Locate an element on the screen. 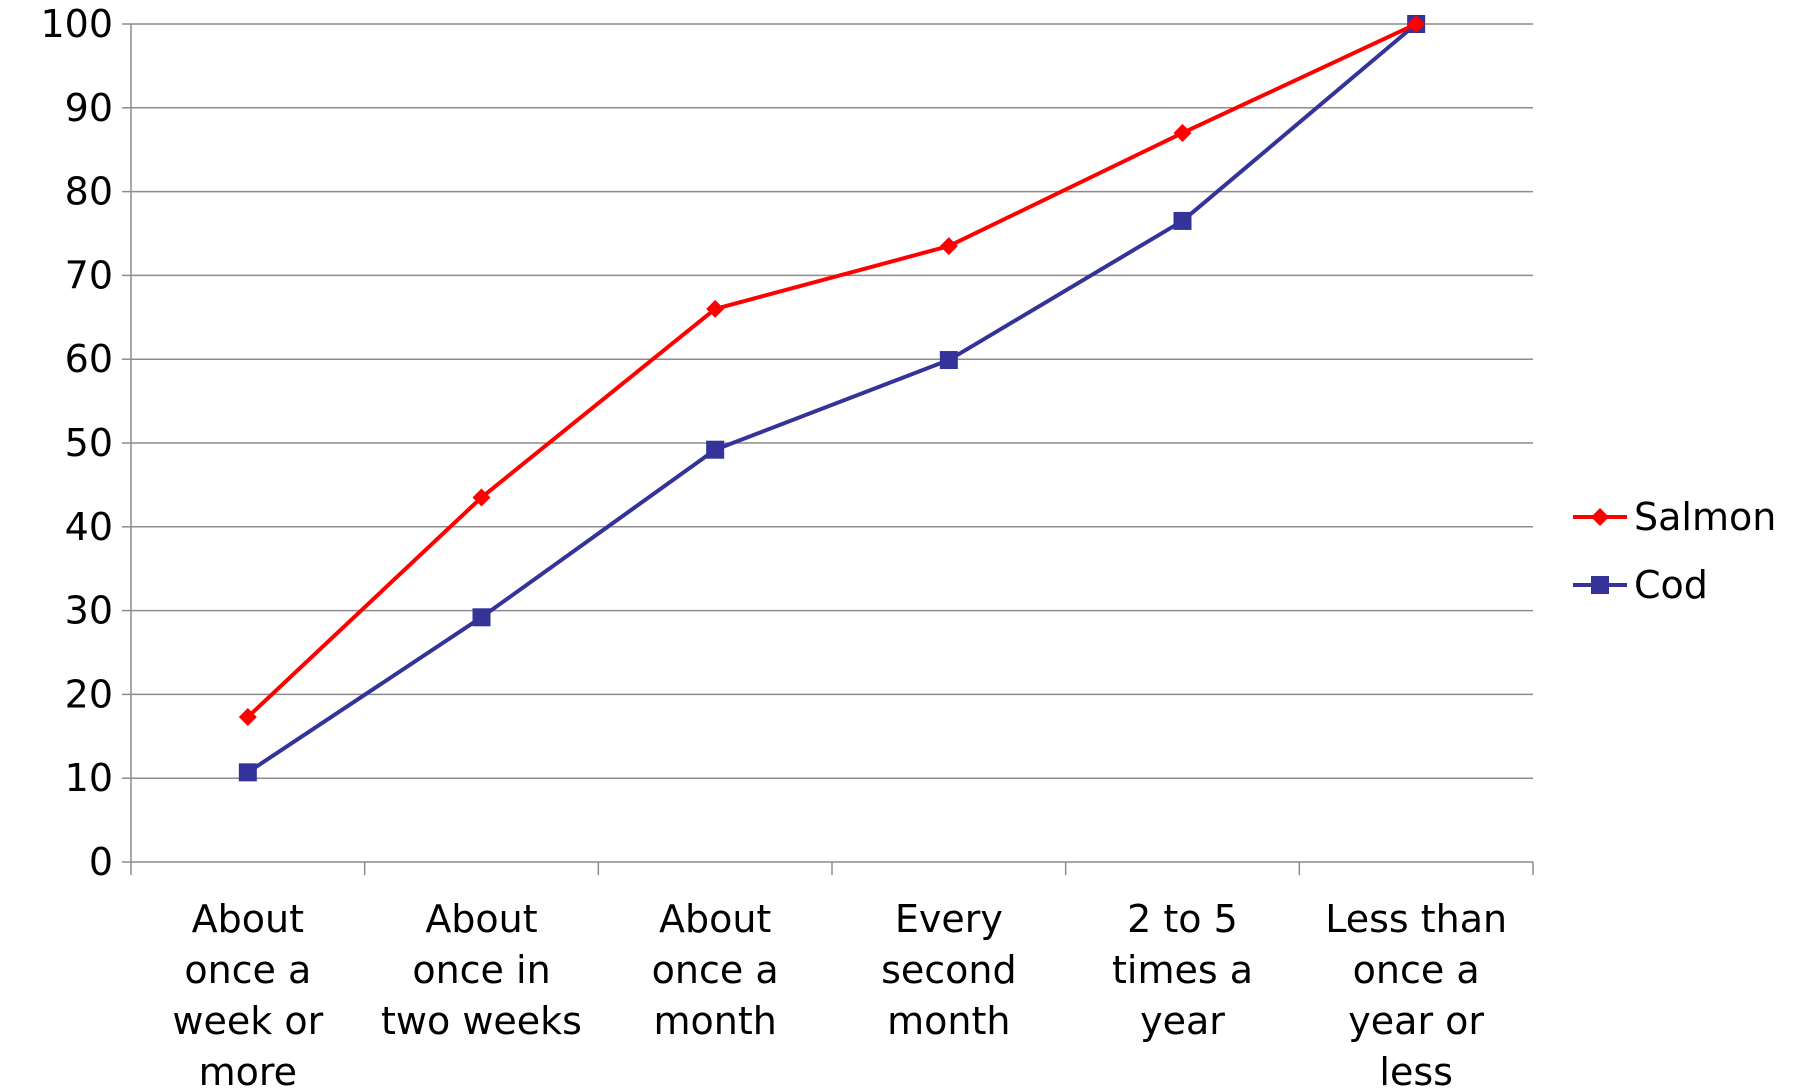 The image size is (1797, 1091). x-tick-label: 2 to 5 times a year is located at coordinates (1182, 970).